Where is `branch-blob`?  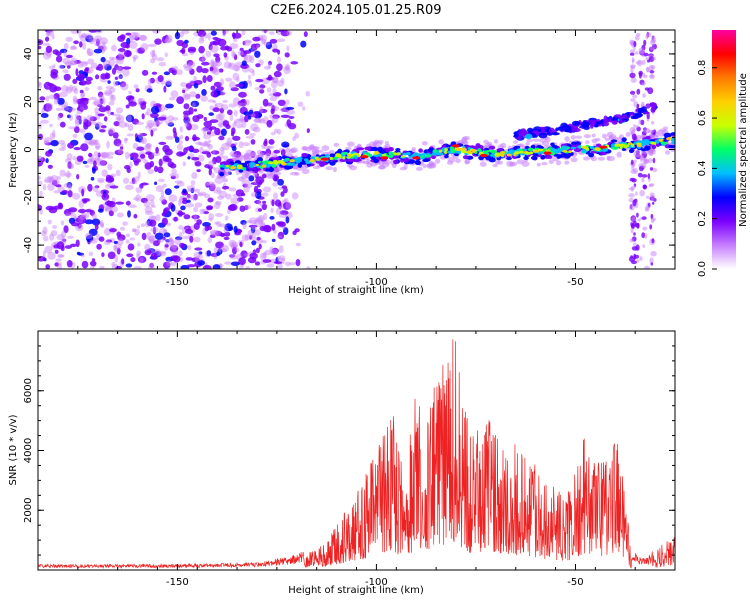
branch-blob is located at coordinates (653, 110).